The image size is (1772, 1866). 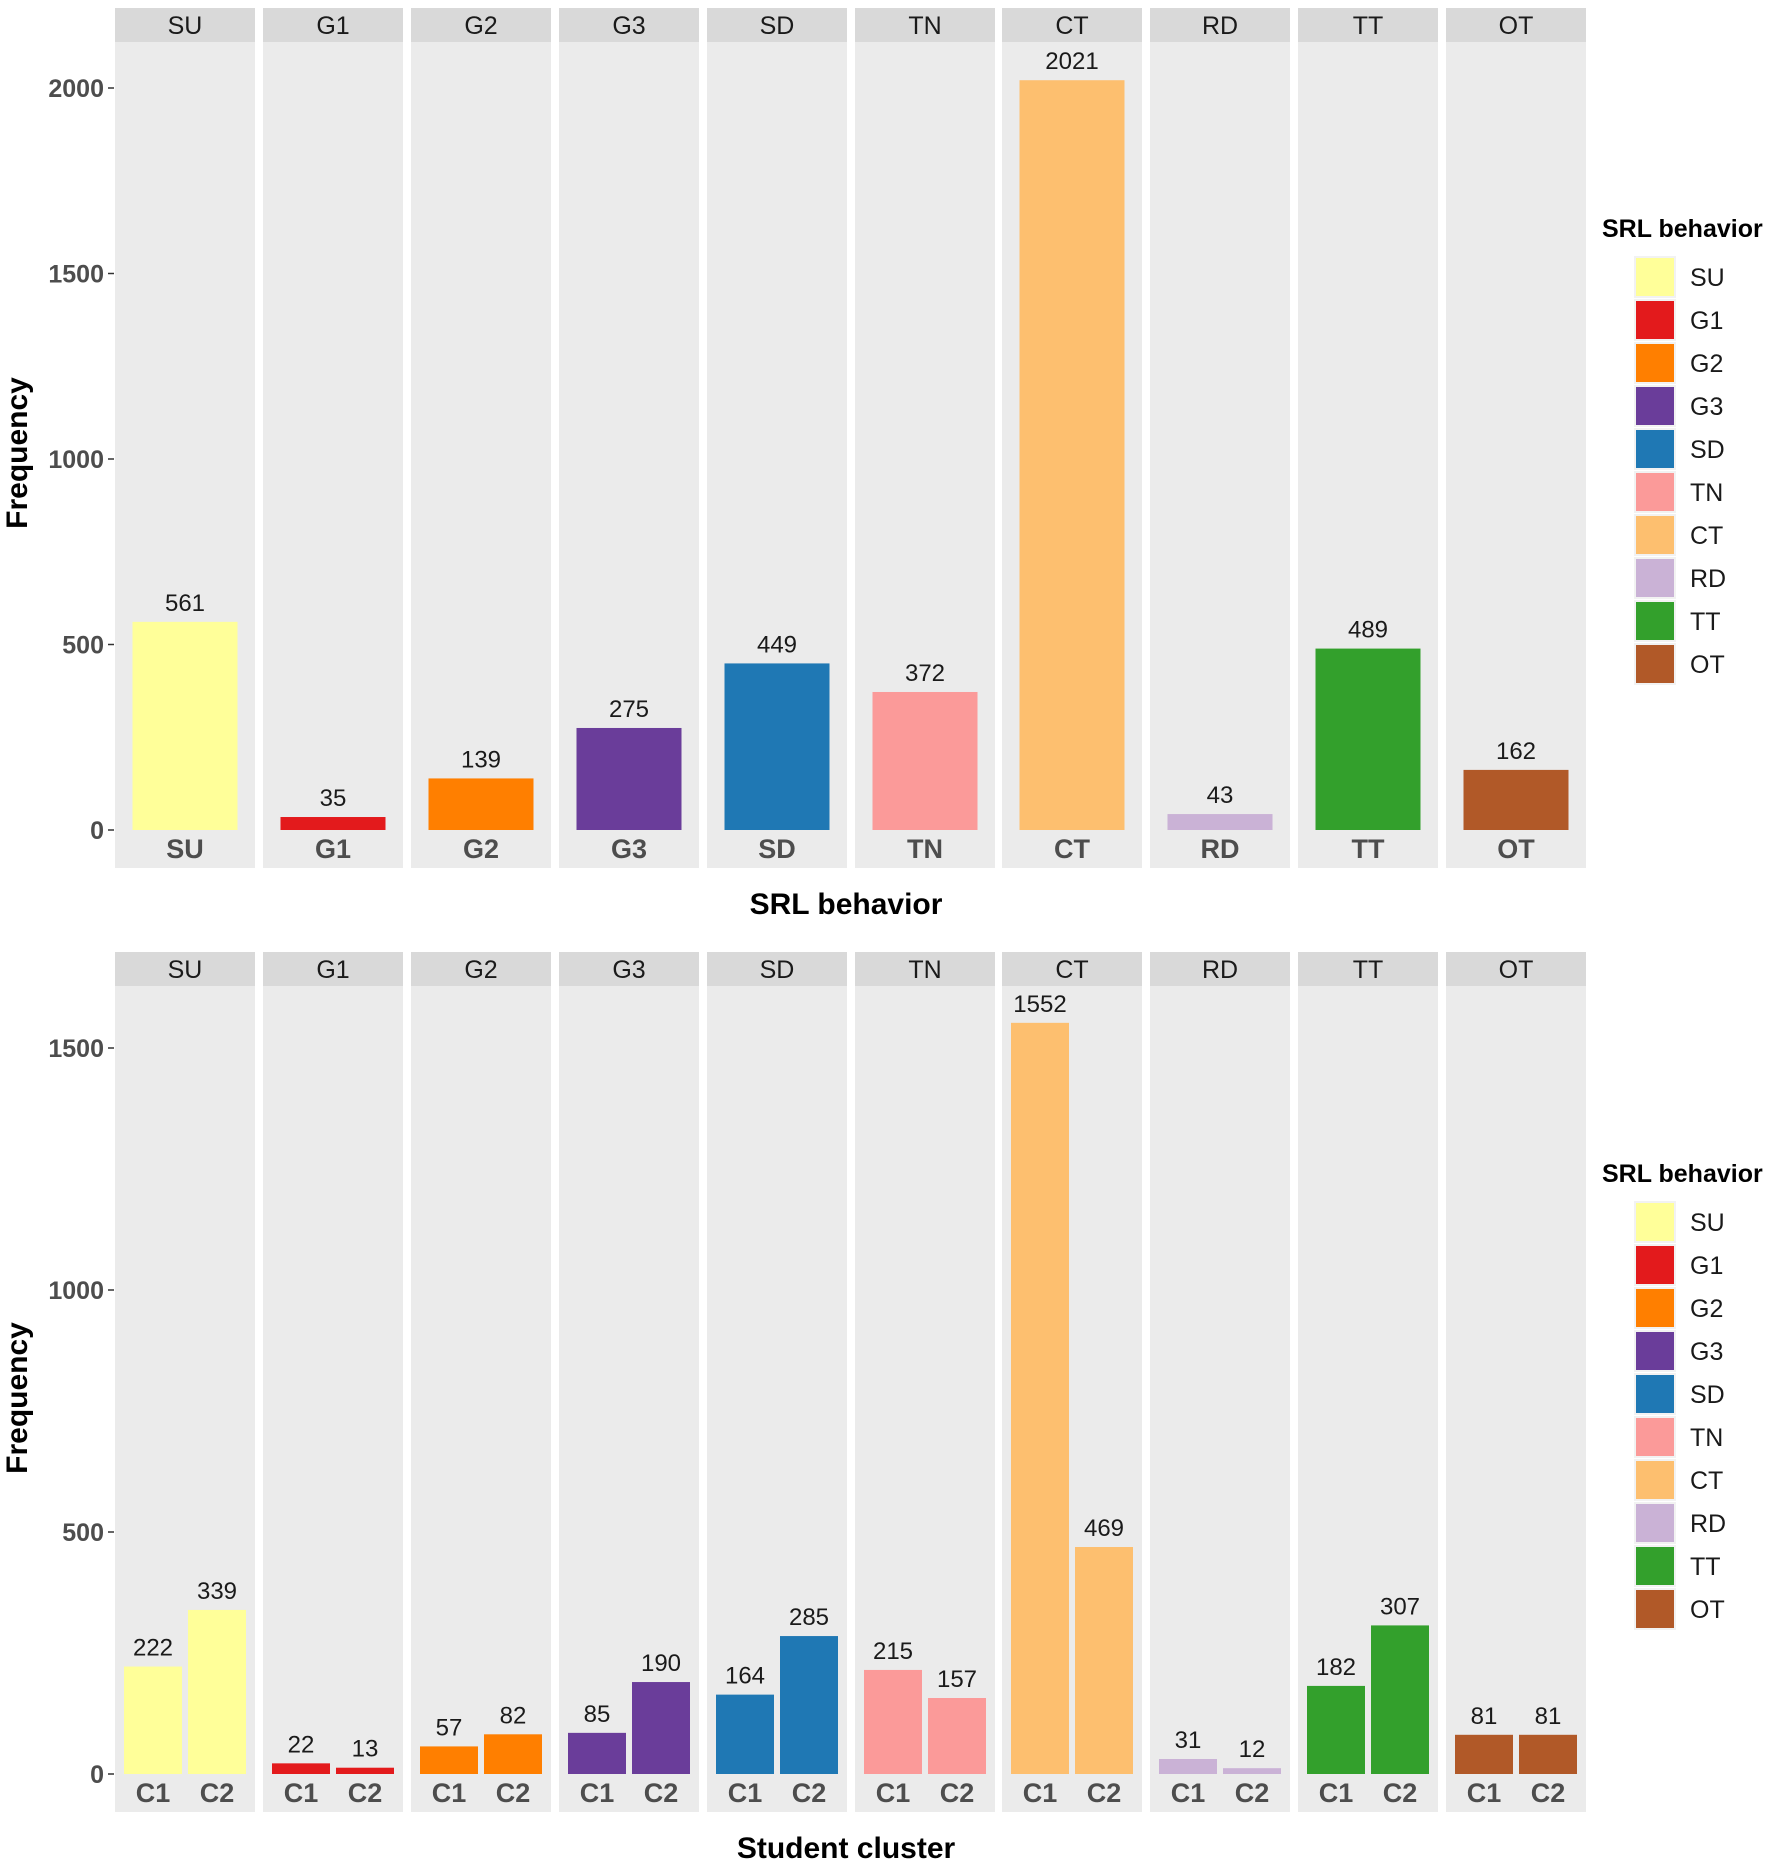 I want to click on data-label: 139, so click(x=481, y=759).